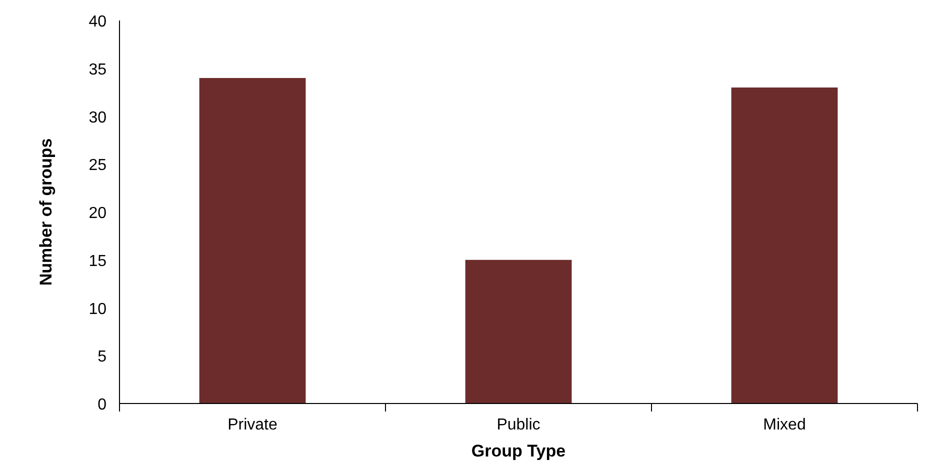  I want to click on y-tick-label: 0, so click(102, 405).